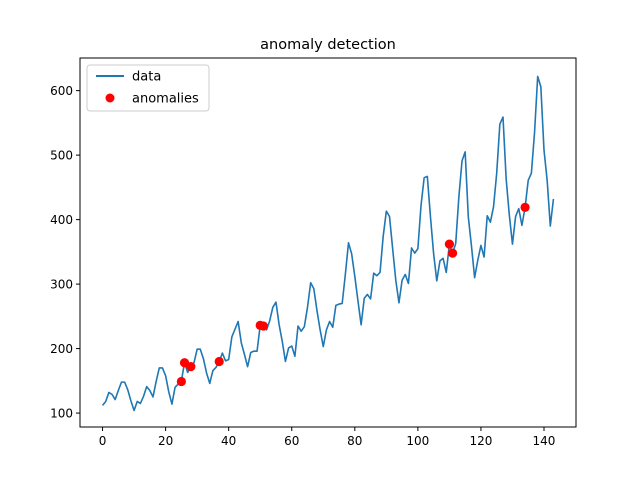  Describe the element at coordinates (110, 98) in the screenshot. I see `legend-marker-swatch` at that location.